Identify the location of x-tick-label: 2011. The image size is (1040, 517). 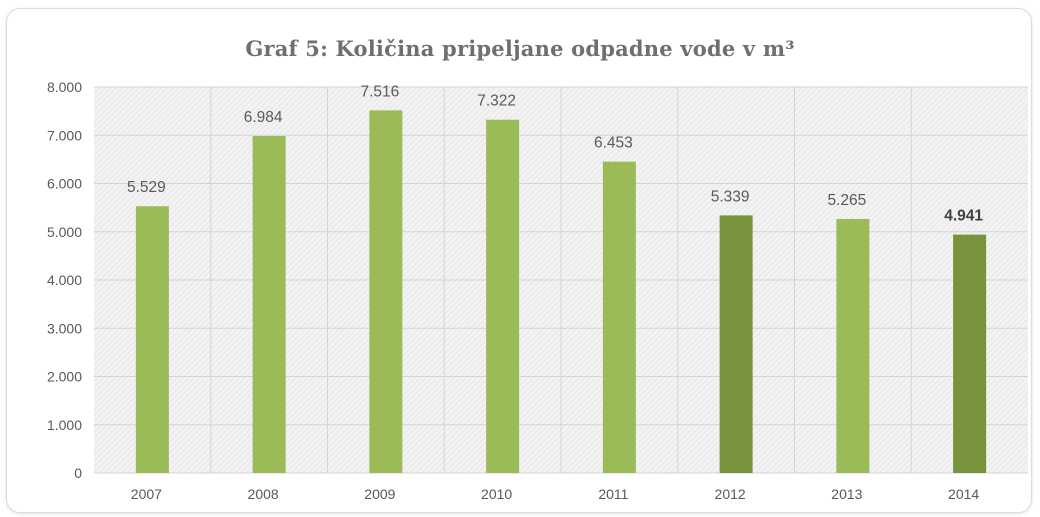
(613, 494).